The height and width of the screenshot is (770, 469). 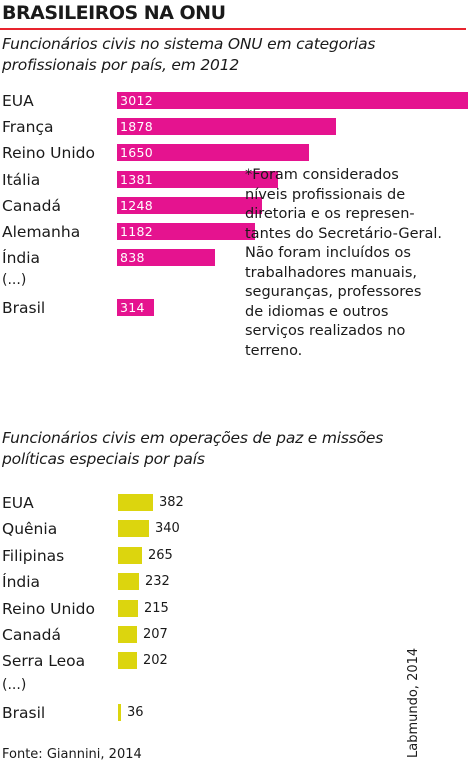 What do you see at coordinates (292, 100) in the screenshot?
I see `bar: 3012` at bounding box center [292, 100].